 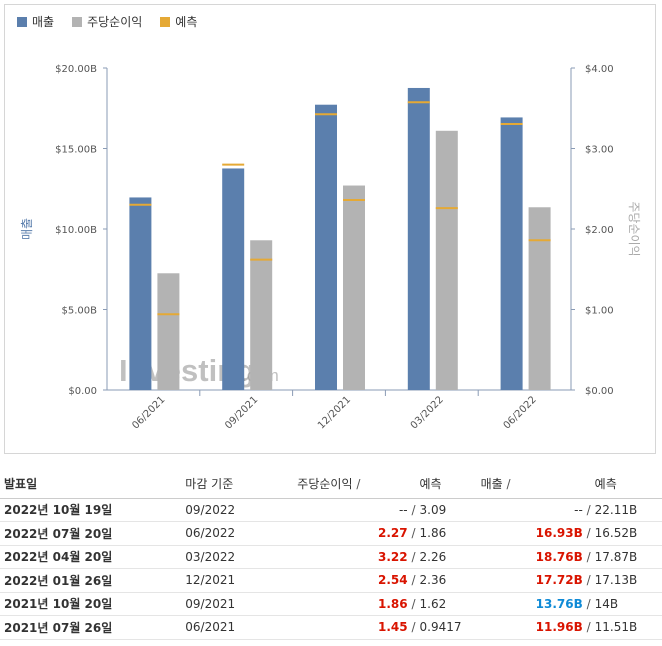 What do you see at coordinates (393, 603) in the screenshot?
I see `eps-actual-value: 1.86` at bounding box center [393, 603].